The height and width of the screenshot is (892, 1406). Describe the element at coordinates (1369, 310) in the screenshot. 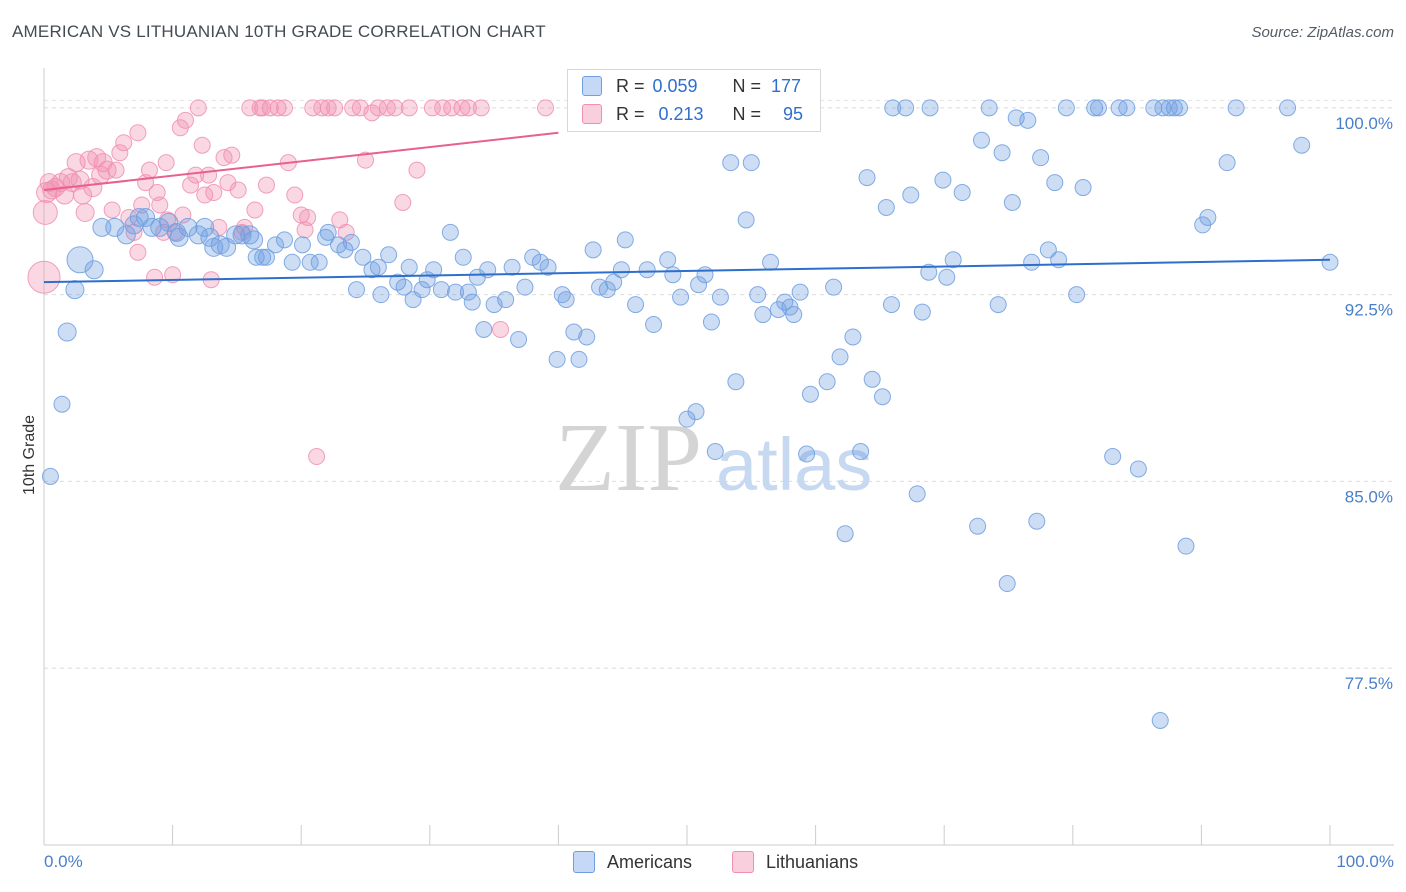

I see `y-tick-label-2: 92.5%` at that location.